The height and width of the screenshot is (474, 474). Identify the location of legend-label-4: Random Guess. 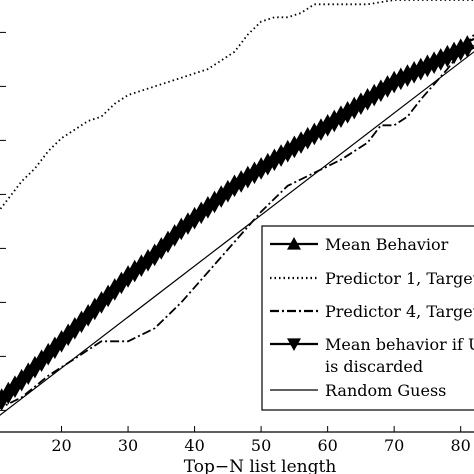
(385, 390).